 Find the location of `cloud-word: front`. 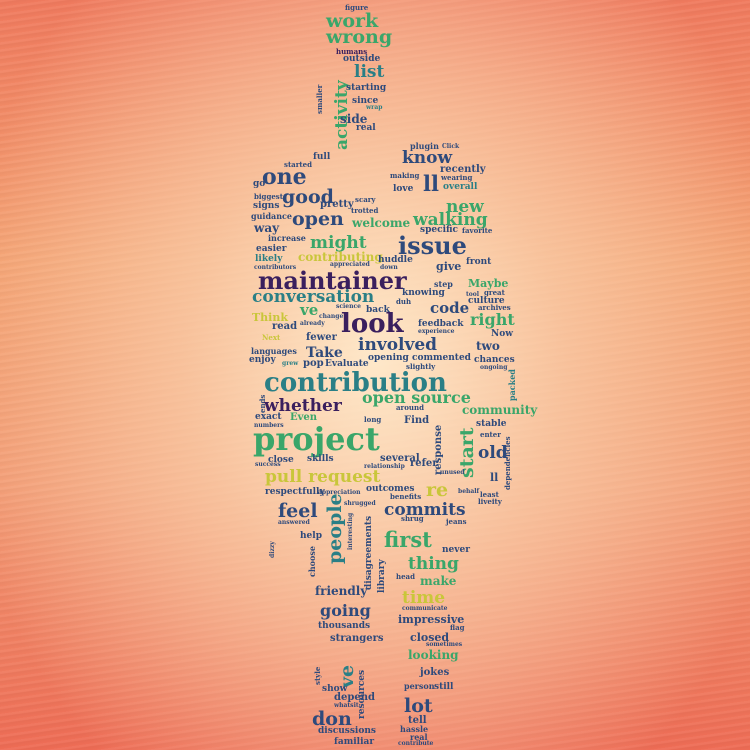

cloud-word: front is located at coordinates (479, 262).